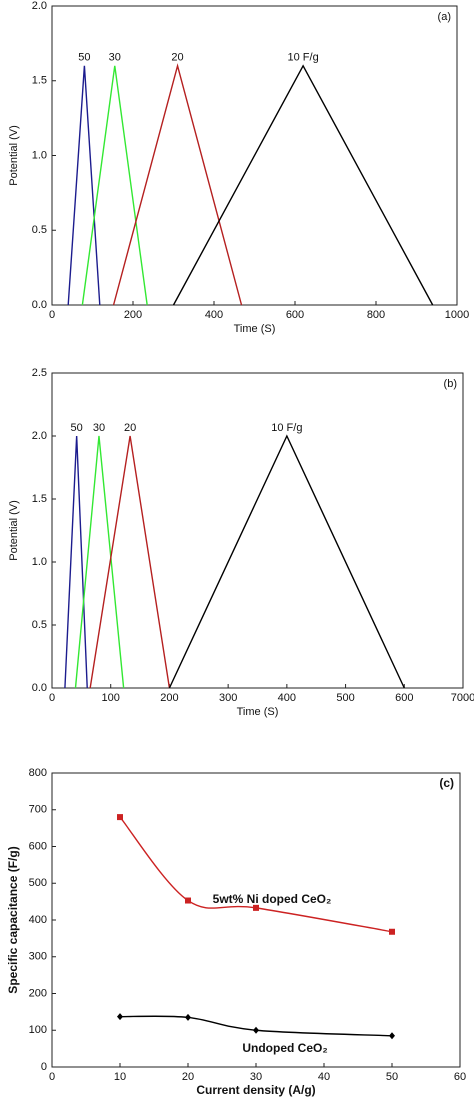  What do you see at coordinates (446, 783) in the screenshot?
I see `panel-label: (c)` at bounding box center [446, 783].